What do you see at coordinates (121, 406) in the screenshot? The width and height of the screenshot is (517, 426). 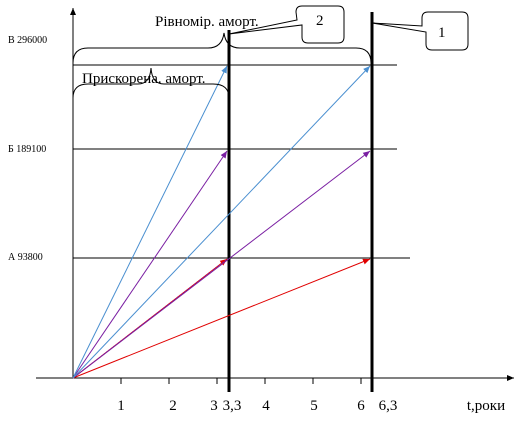 I see `x-tick-label-1: 1` at bounding box center [121, 406].